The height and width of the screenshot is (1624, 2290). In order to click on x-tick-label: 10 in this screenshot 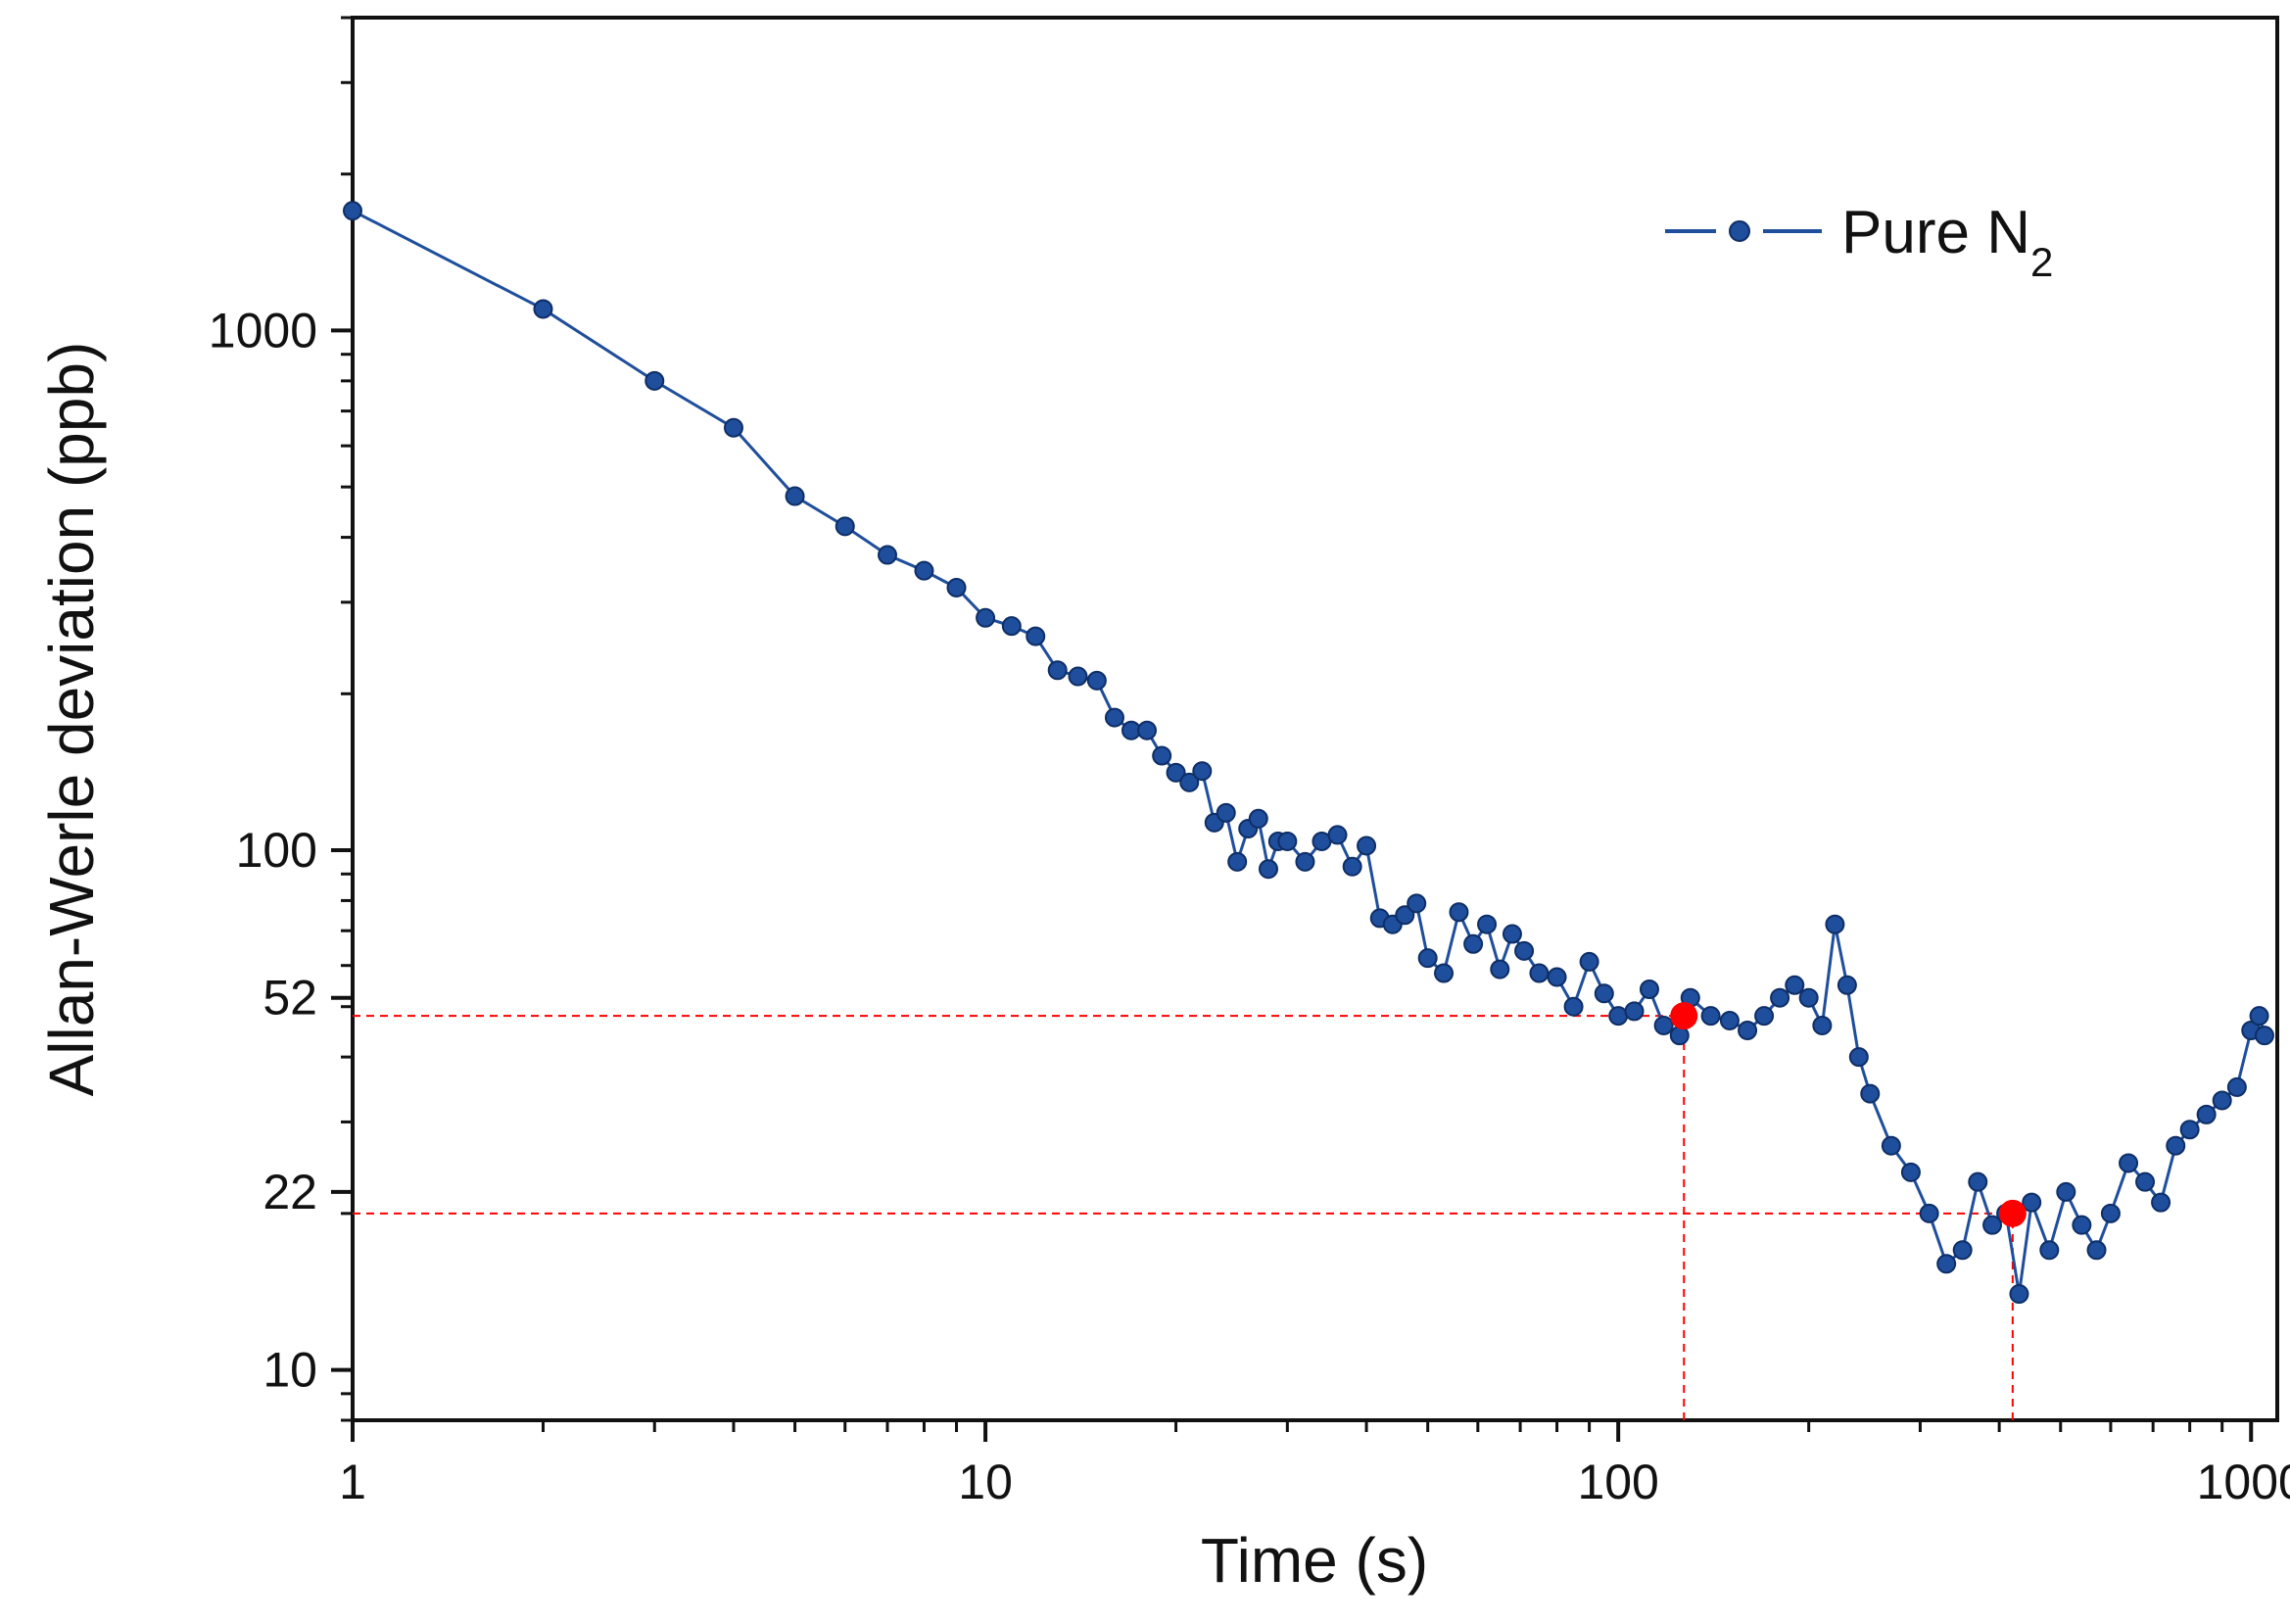, I will do `click(986, 1482)`.